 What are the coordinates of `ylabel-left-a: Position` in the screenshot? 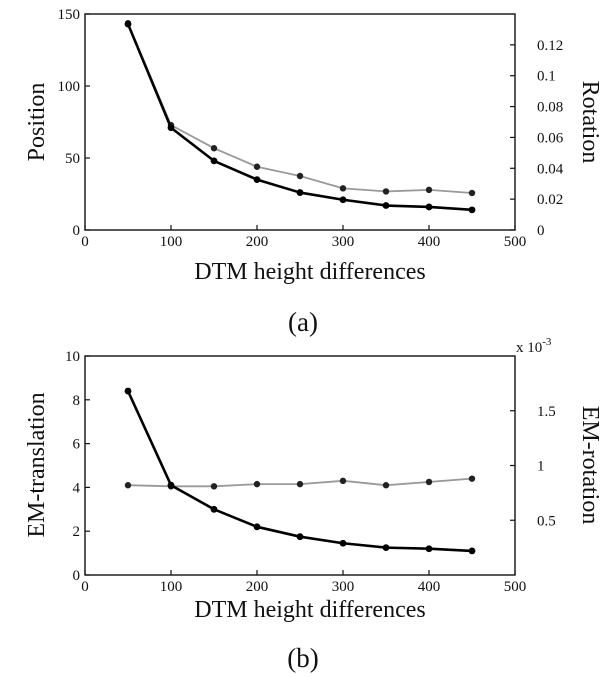 It's located at (37, 122).